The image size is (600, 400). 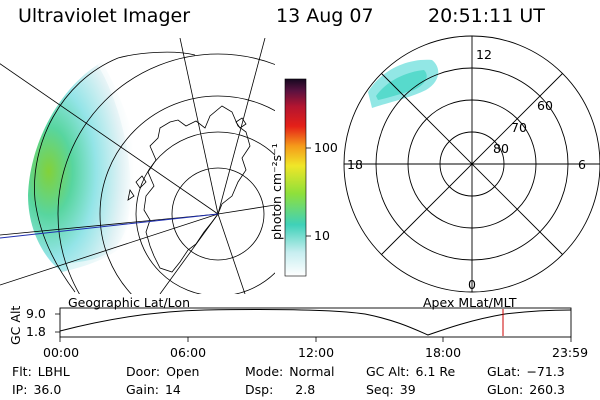 What do you see at coordinates (380, 389) in the screenshot?
I see `seq-label: Seq:` at bounding box center [380, 389].